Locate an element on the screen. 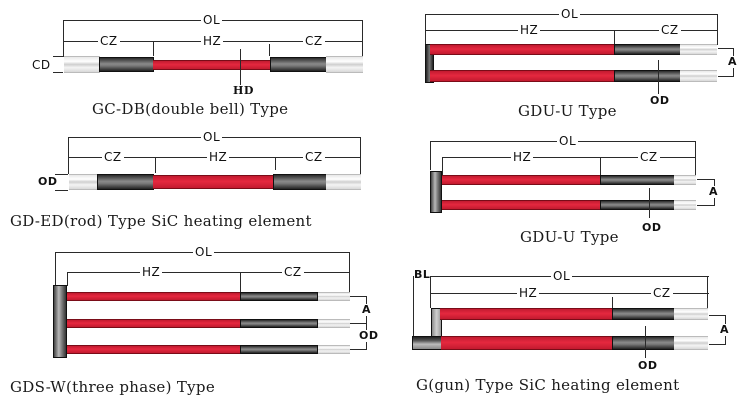 Image resolution: width=752 pixels, height=405 pixels. cold-zone-bottom is located at coordinates (637, 205).